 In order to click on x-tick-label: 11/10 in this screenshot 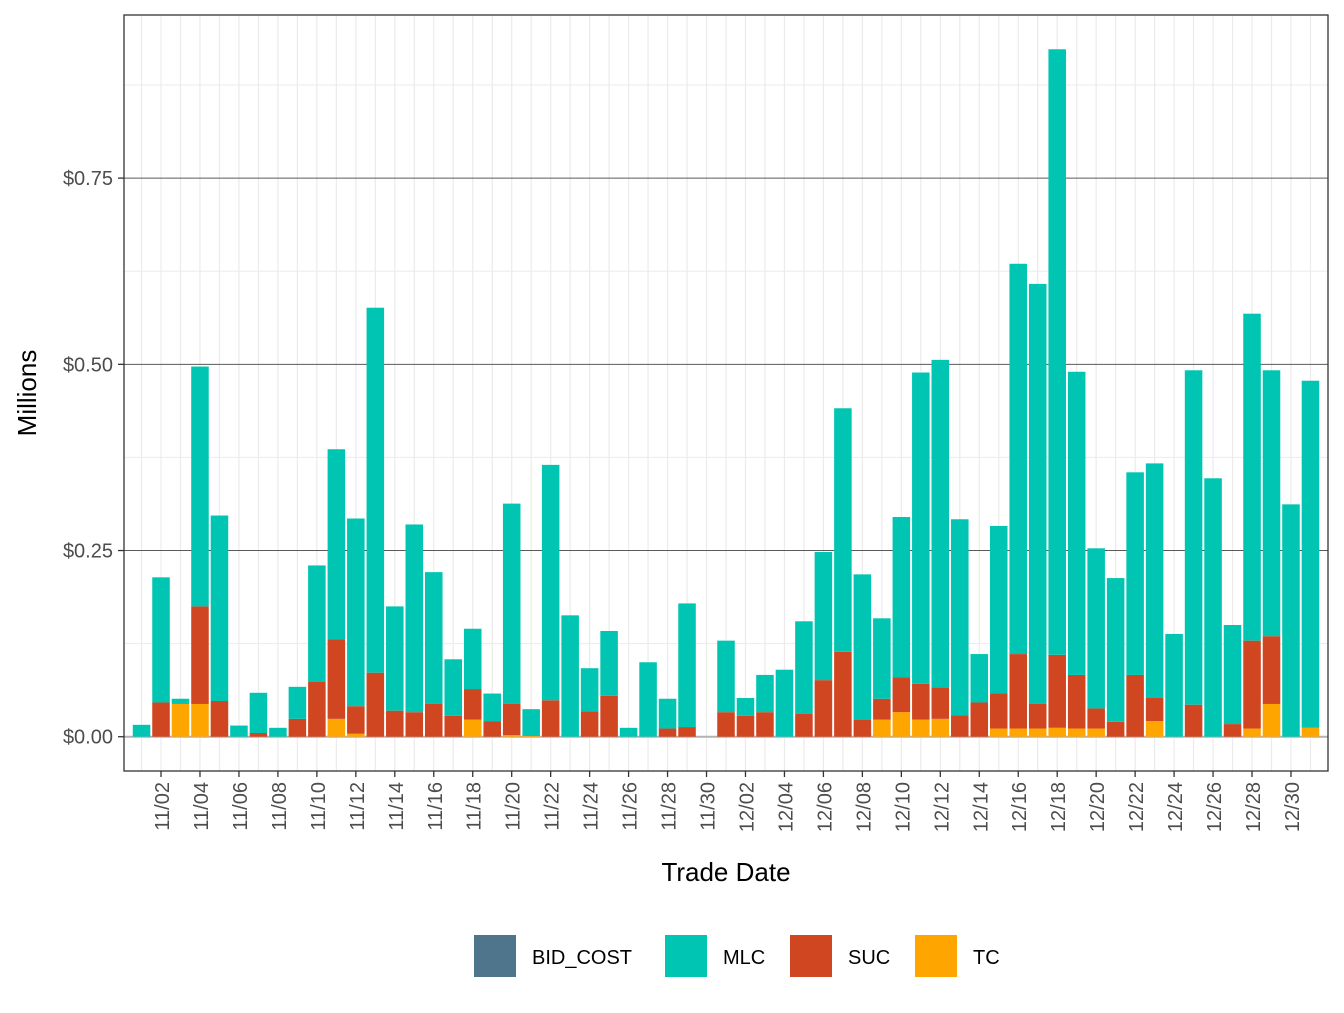, I will do `click(319, 806)`.